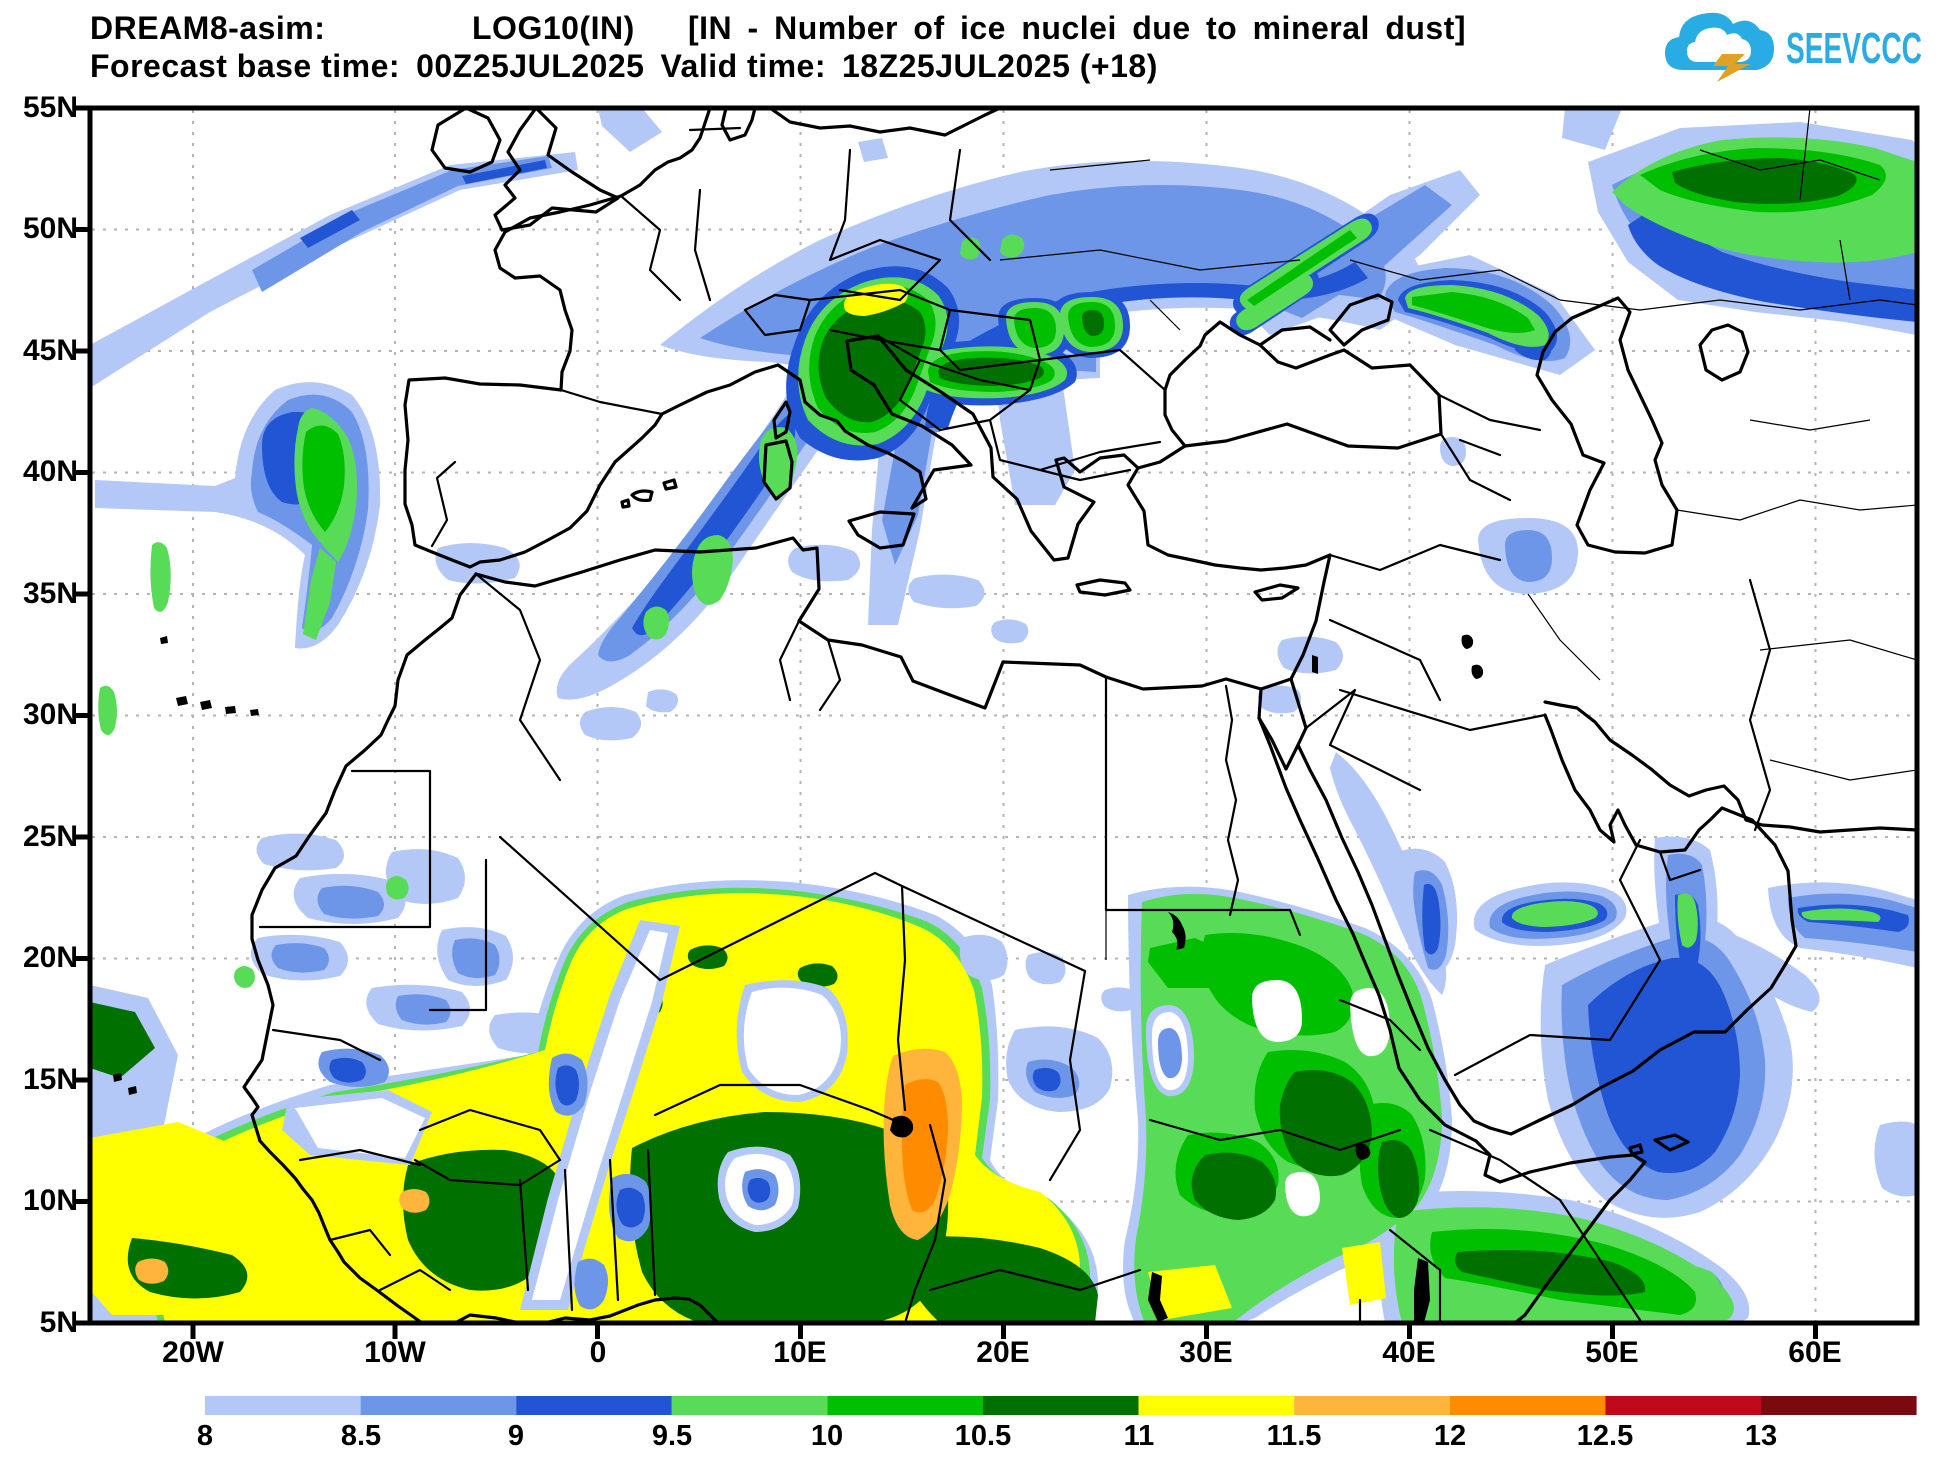 The height and width of the screenshot is (1467, 1942). Describe the element at coordinates (1004, 1331) in the screenshot. I see `lon-ticks` at that location.